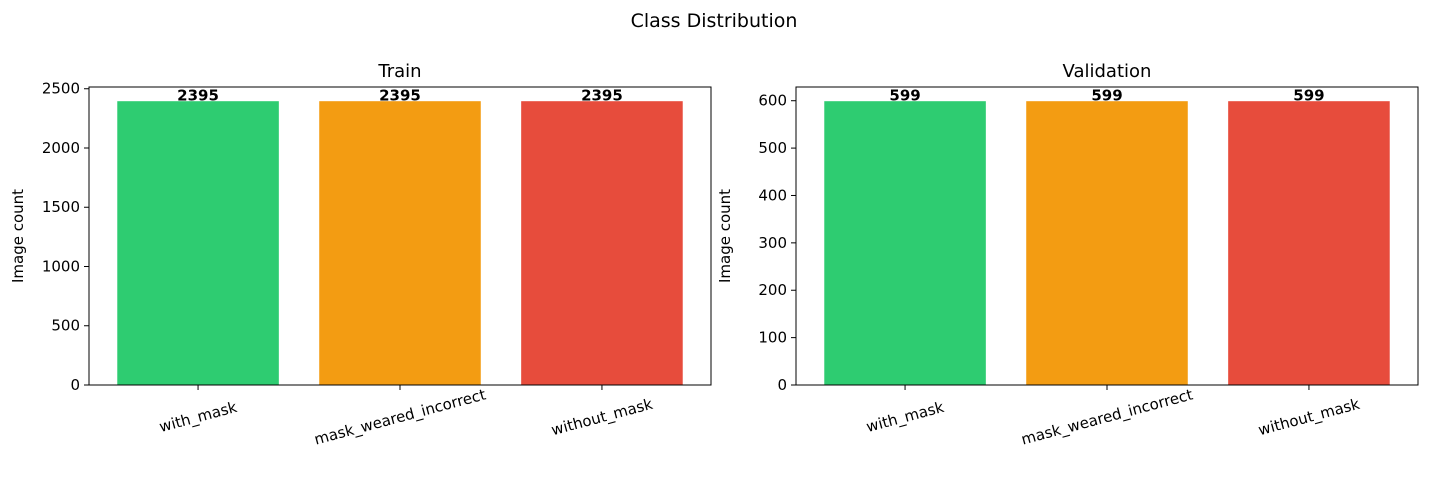 The height and width of the screenshot is (477, 1429). What do you see at coordinates (772, 290) in the screenshot?
I see `validation-y-tick-label: 200` at bounding box center [772, 290].